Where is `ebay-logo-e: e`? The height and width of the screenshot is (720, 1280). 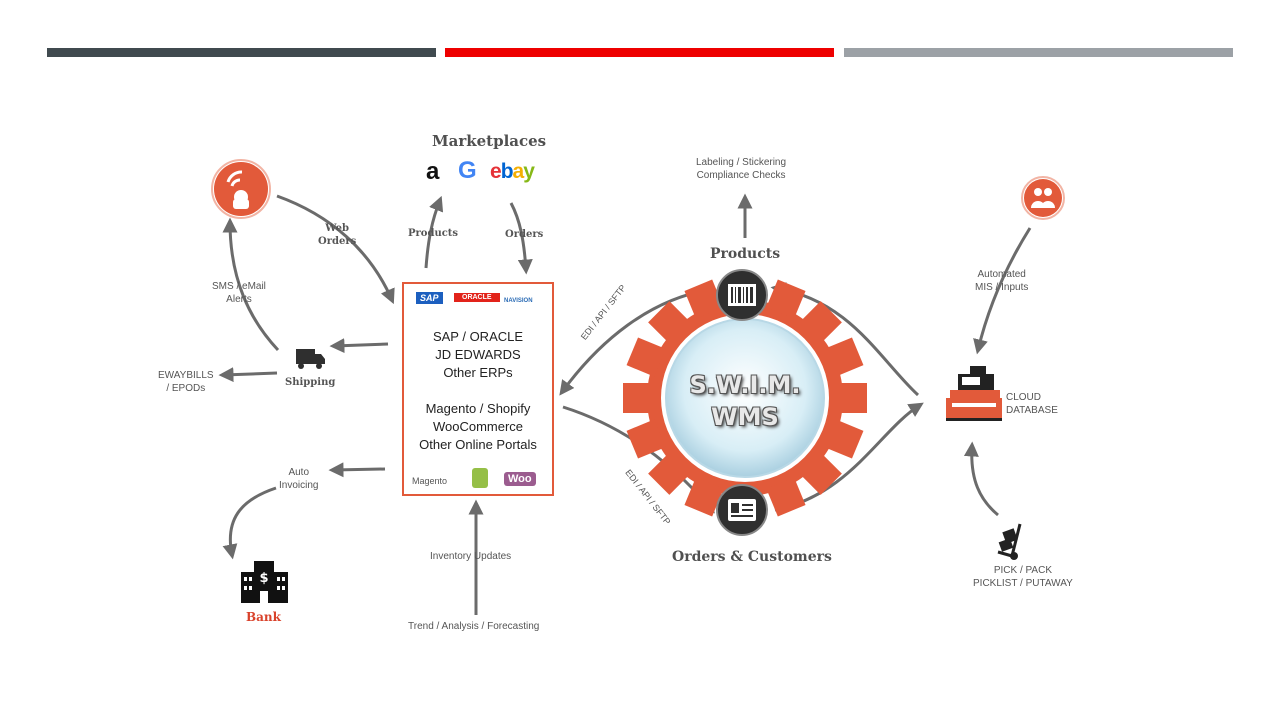
ebay-logo-e: e is located at coordinates (496, 171).